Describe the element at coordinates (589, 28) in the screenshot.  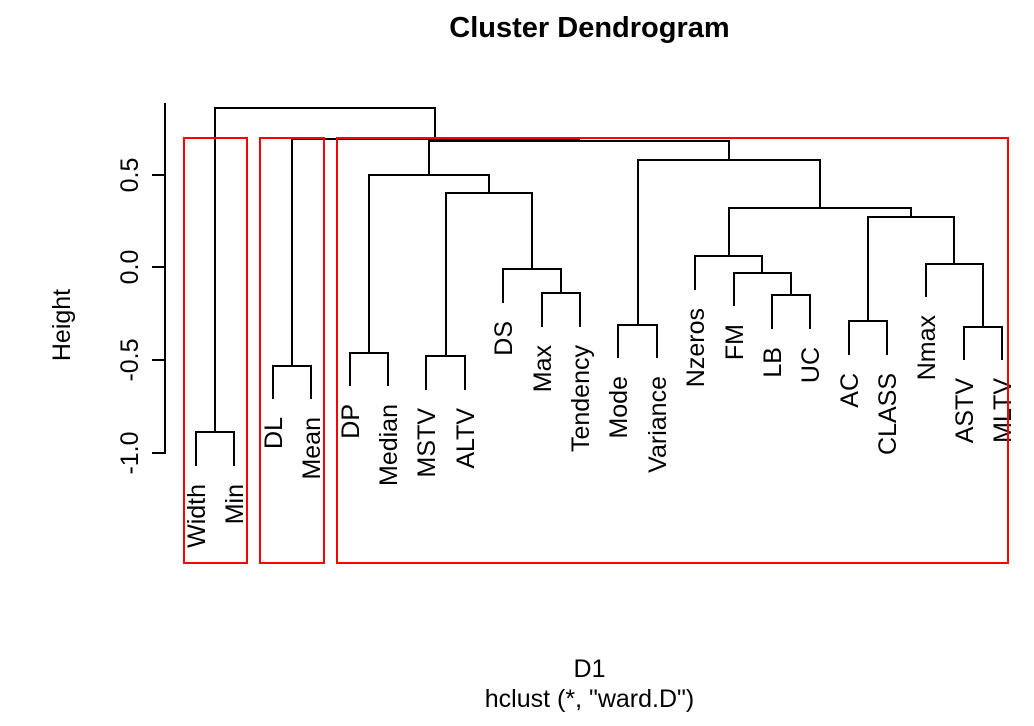
I see `page-title: Cluster Dendrogram` at that location.